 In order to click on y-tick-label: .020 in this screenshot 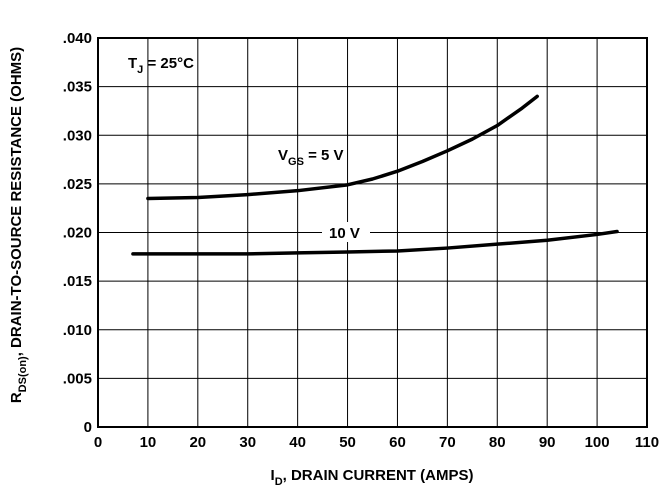, I will do `click(77, 233)`.